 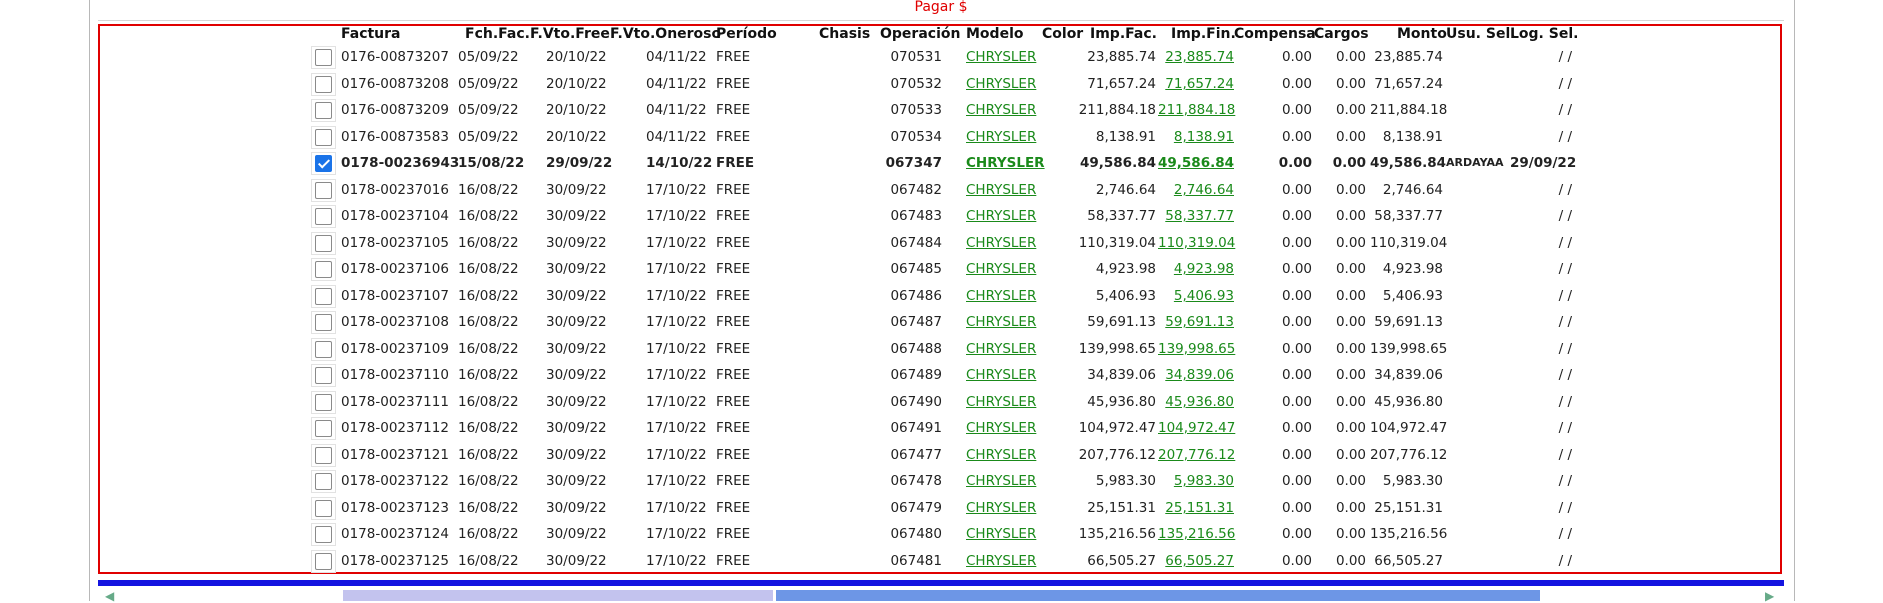 What do you see at coordinates (1125, 137) in the screenshot?
I see `cell-imp-fac: 8,138.91` at bounding box center [1125, 137].